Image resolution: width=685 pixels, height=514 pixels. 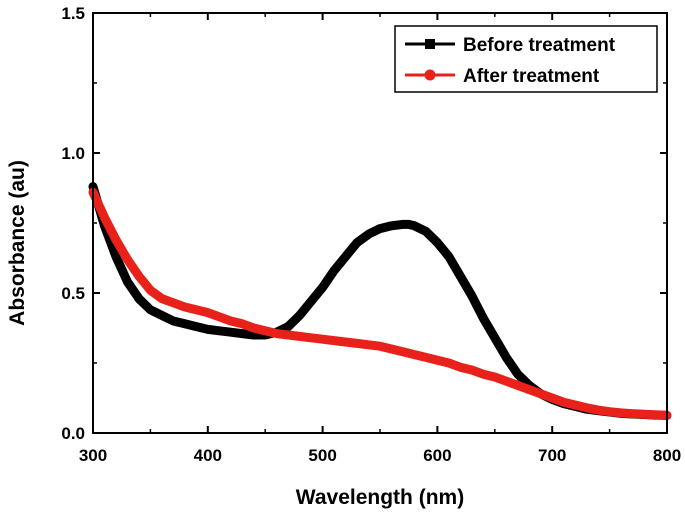 I want to click on legend: Before treatment After treatment, so click(x=526, y=59).